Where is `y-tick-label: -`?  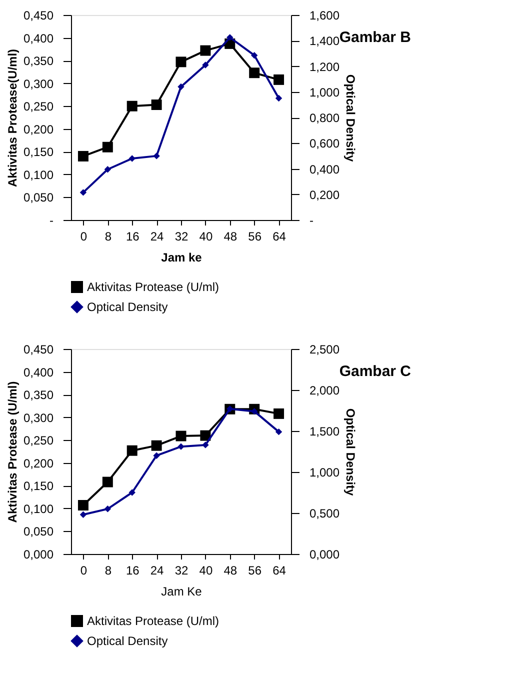 y-tick-label: - is located at coordinates (52, 221).